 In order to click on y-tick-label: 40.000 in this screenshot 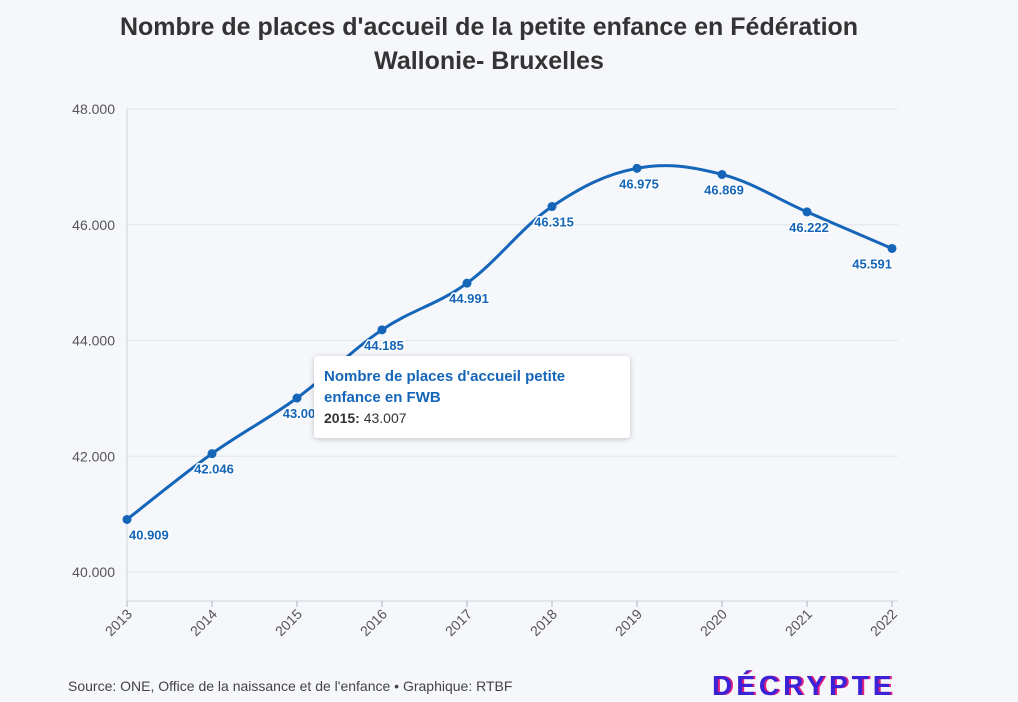, I will do `click(93, 572)`.